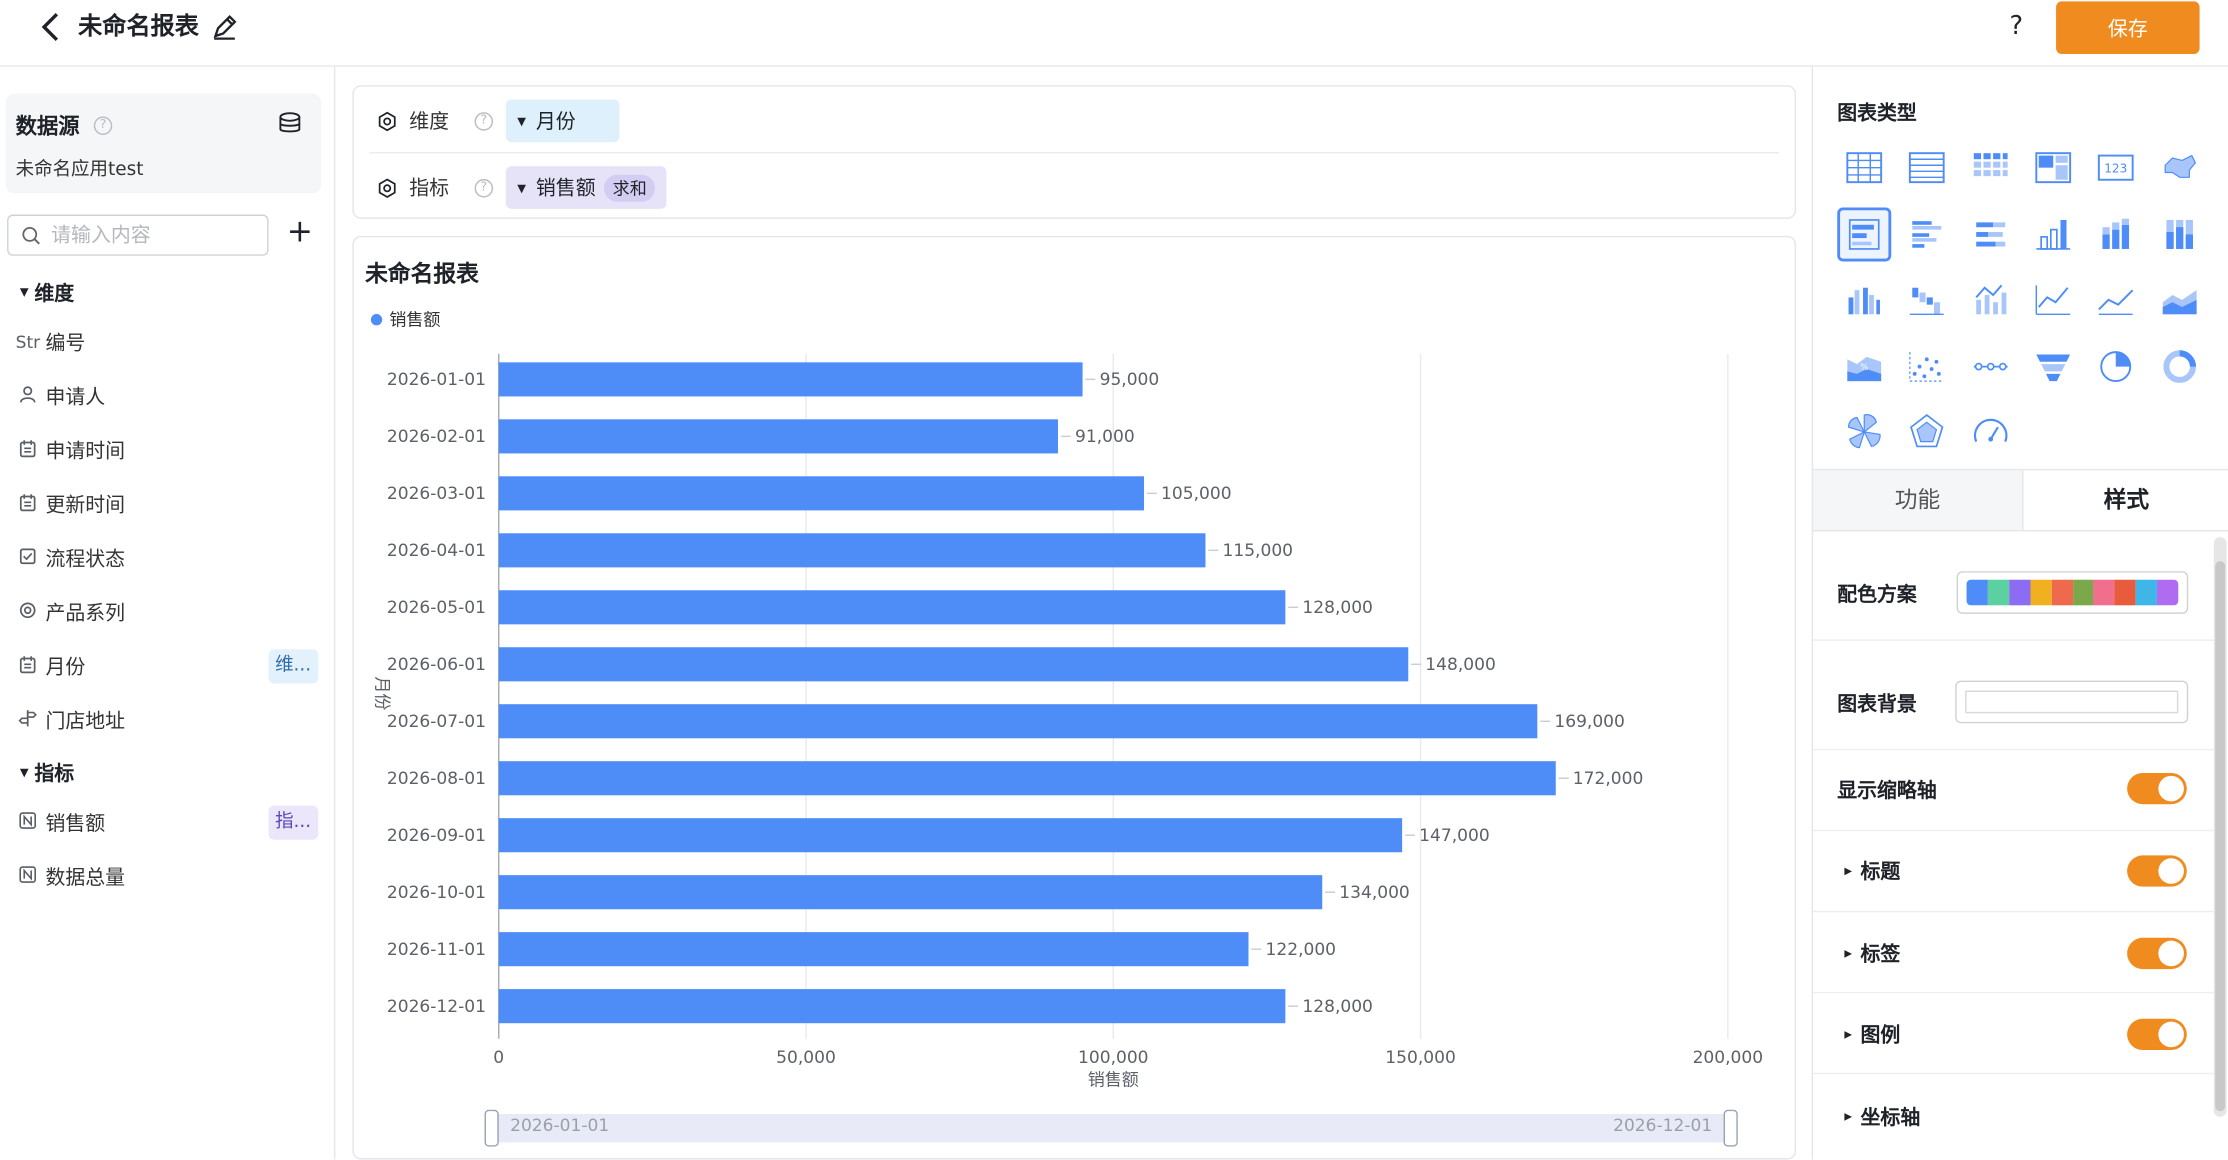 This screenshot has height=1160, width=2228. What do you see at coordinates (1872, 955) in the screenshot?
I see `tag-section-toggle: ▶ 标签` at bounding box center [1872, 955].